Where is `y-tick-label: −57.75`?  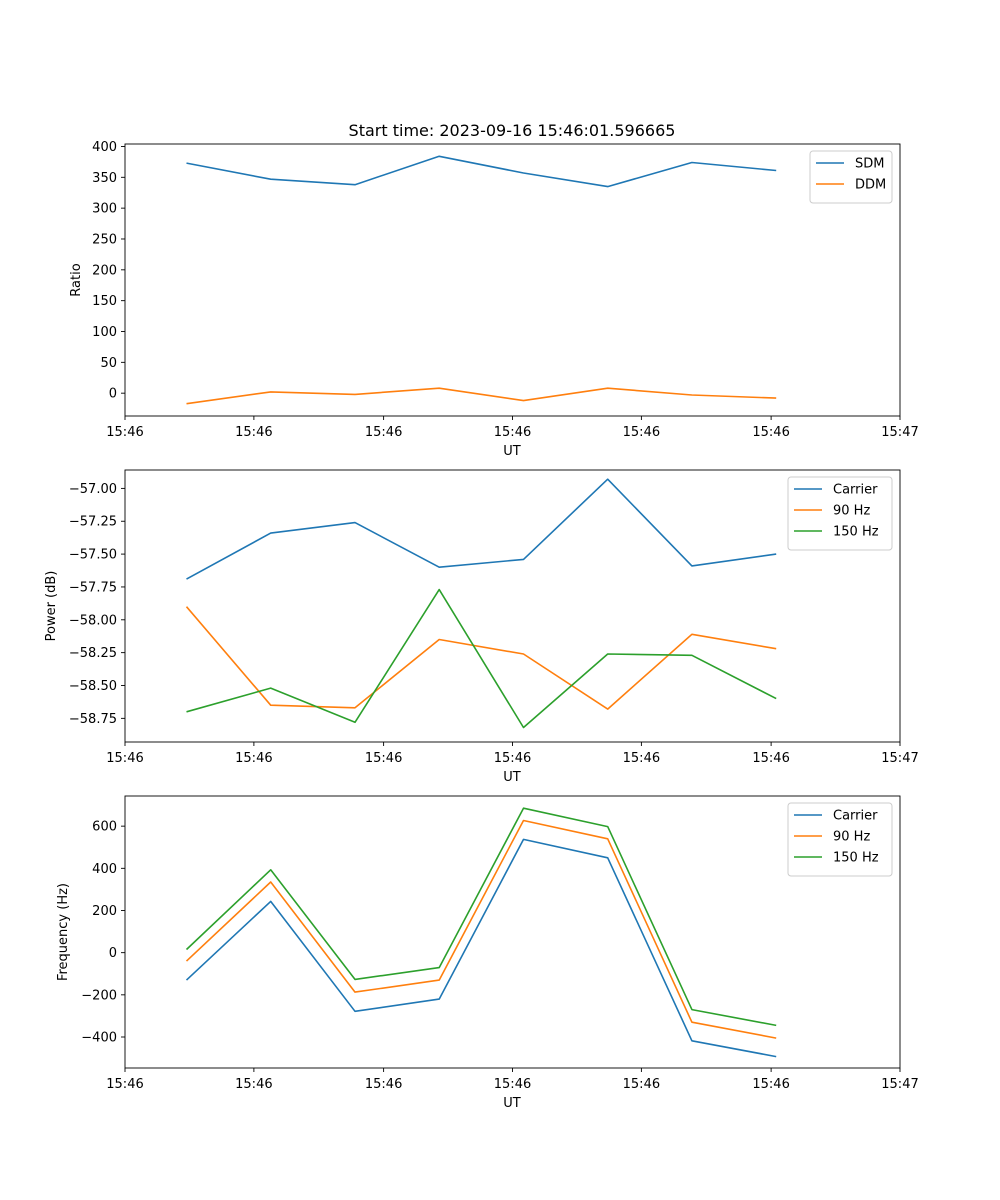 y-tick-label: −57.75 is located at coordinates (93, 587).